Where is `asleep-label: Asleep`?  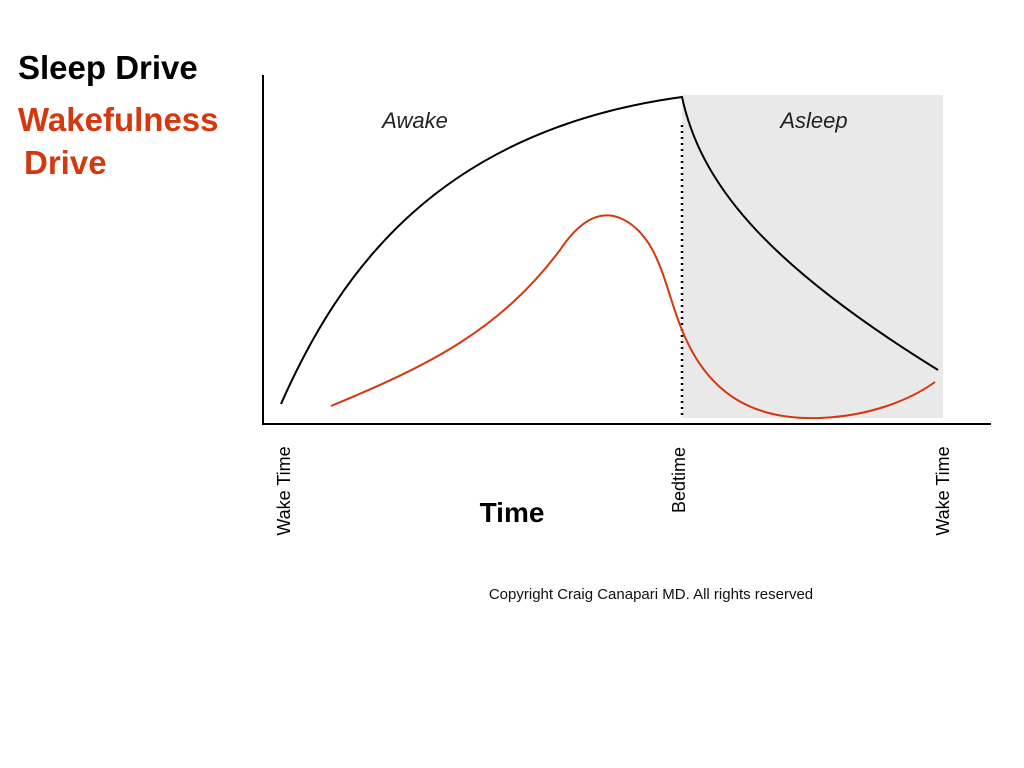 asleep-label: Asleep is located at coordinates (812, 120).